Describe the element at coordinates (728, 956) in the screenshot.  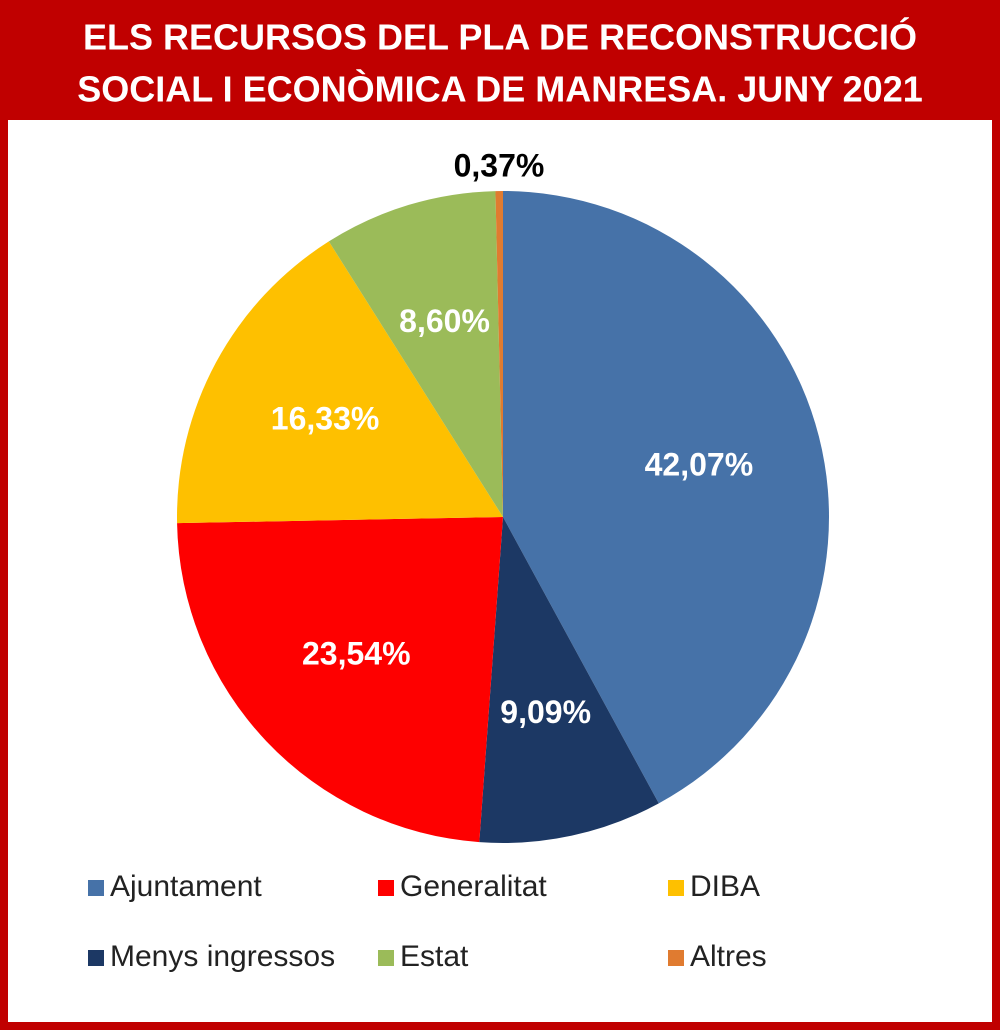
I see `legend-label: Altres` at that location.